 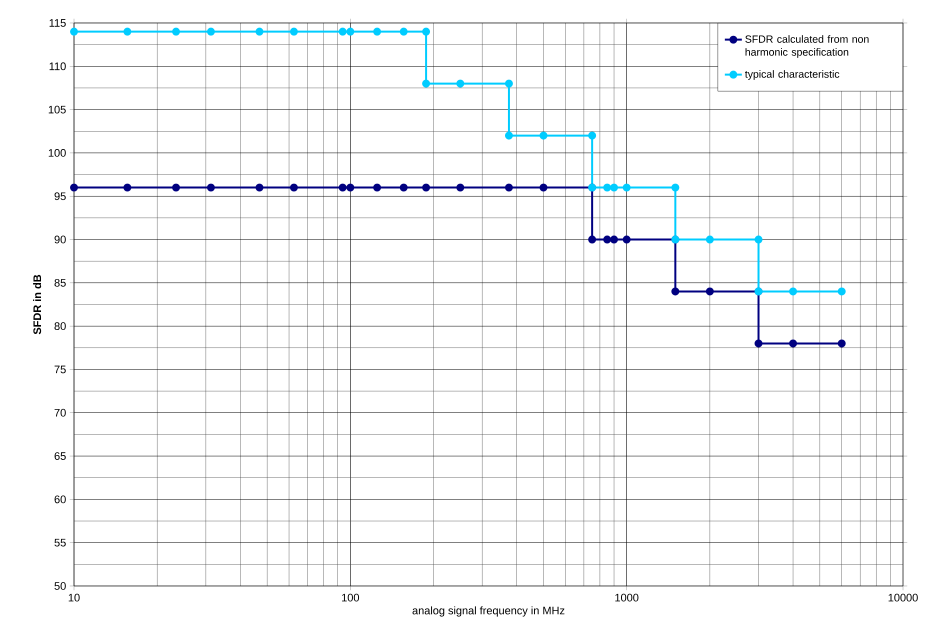 What do you see at coordinates (351, 598) in the screenshot?
I see `x-tick-label: 100` at bounding box center [351, 598].